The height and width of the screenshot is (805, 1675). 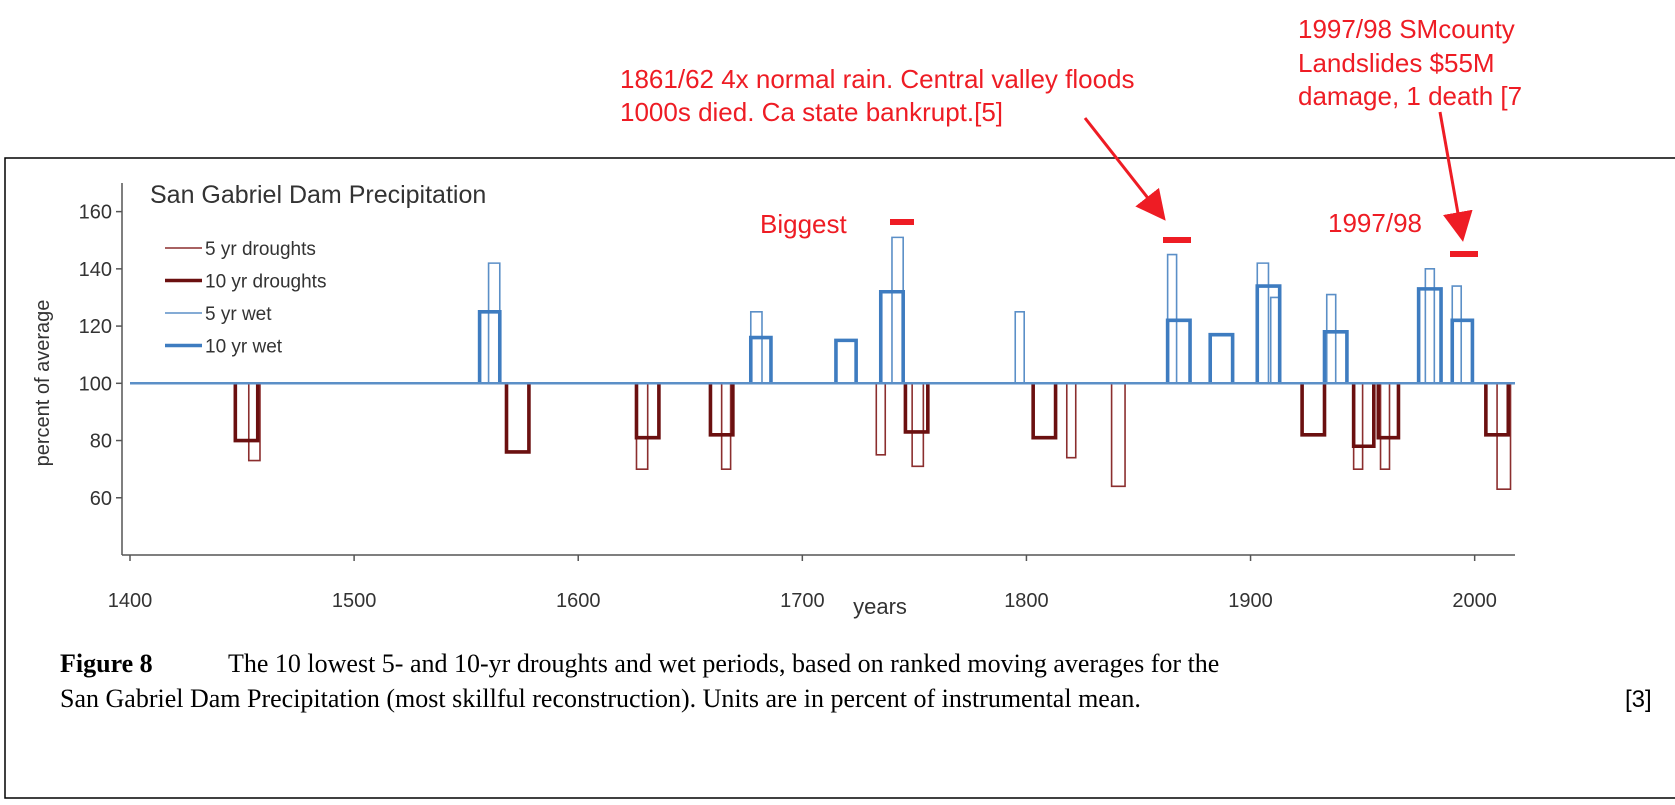 What do you see at coordinates (1375, 223) in the screenshot?
I see `annotation: 1997/98` at bounding box center [1375, 223].